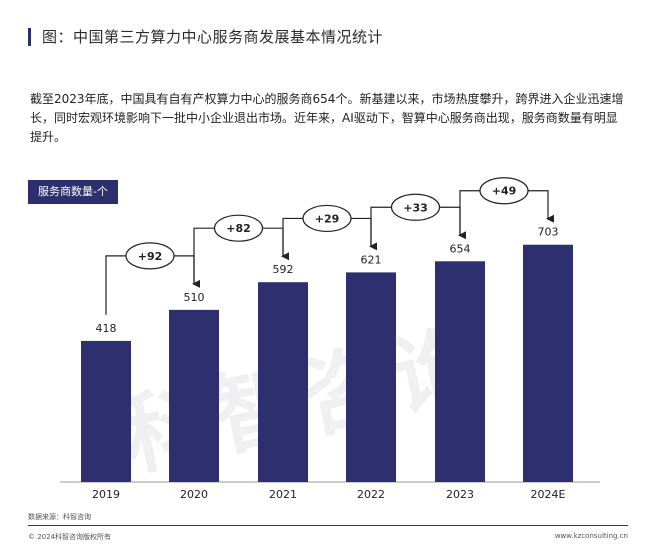 The image size is (652, 550). What do you see at coordinates (283, 382) in the screenshot?
I see `bar-2021` at bounding box center [283, 382].